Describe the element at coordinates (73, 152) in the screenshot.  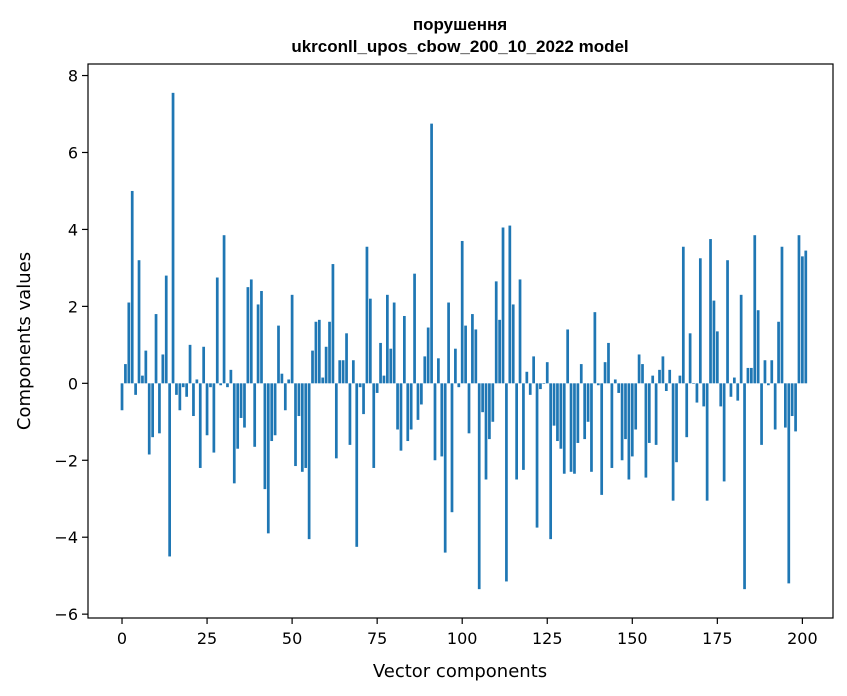
I see `y-tick-label: 6` at that location.